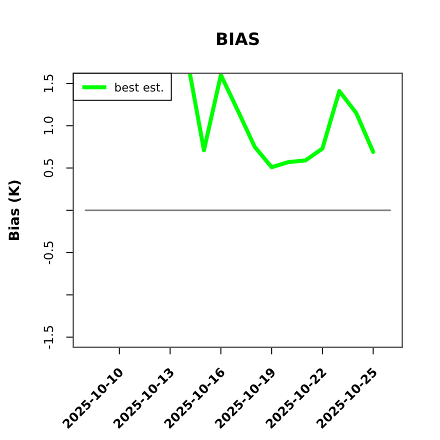 Image resolution: width=440 pixels, height=440 pixels. Describe the element at coordinates (48, 168) in the screenshot. I see `y-tick-label: 0.5` at that location.